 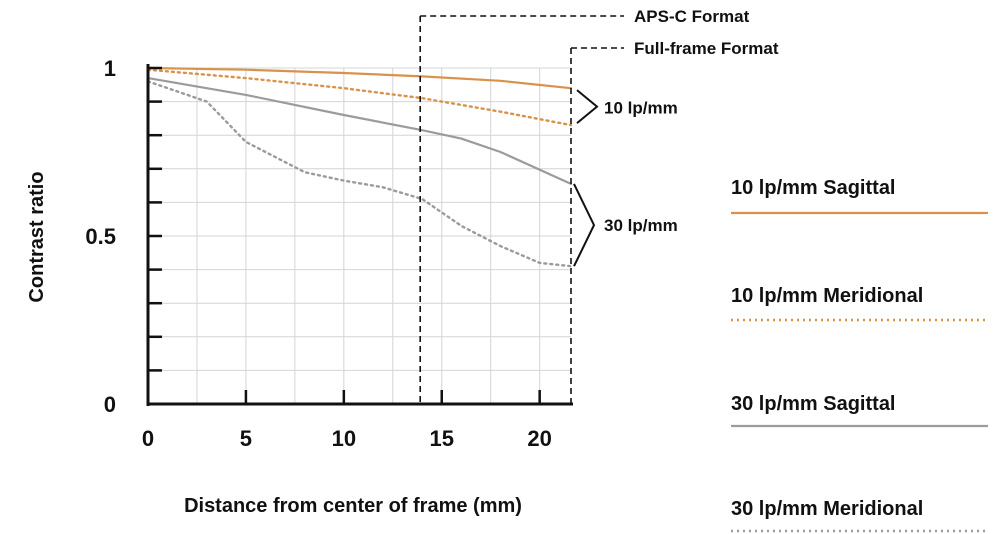 I want to click on brace-30lpmm, so click(x=584, y=225).